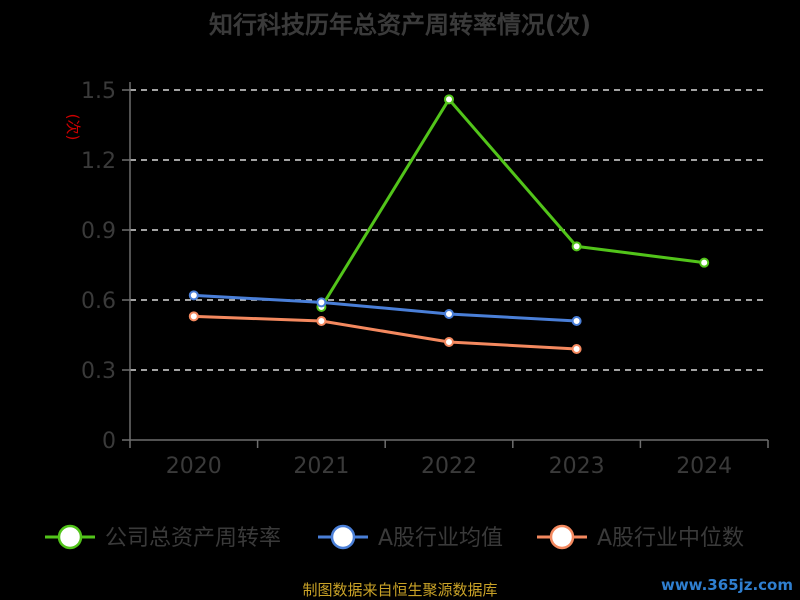 The height and width of the screenshot is (600, 800). I want to click on y-tick-label: 1.2, so click(98, 161).